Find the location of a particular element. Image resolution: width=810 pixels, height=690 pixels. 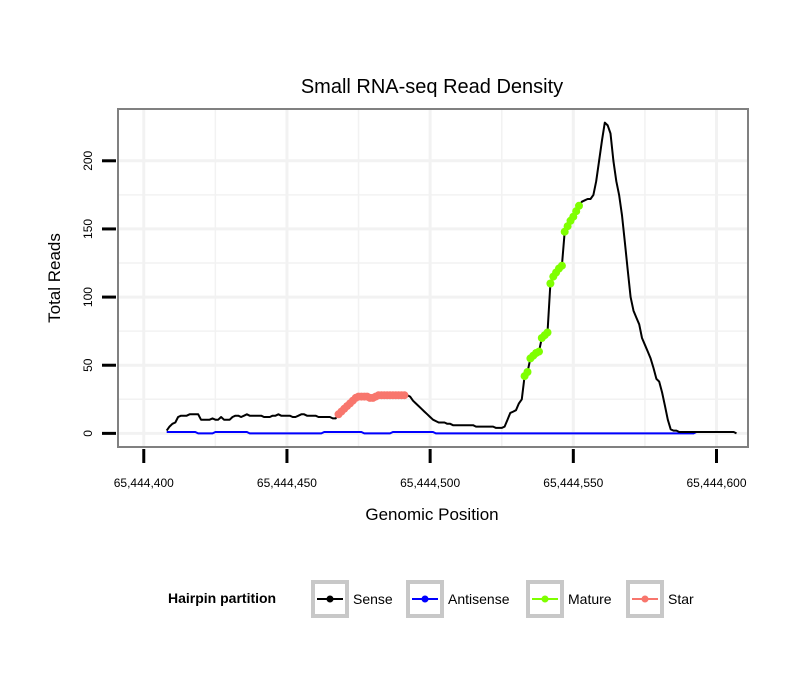

y-axis: 0 50 100 150 200 is located at coordinates (98, 293).